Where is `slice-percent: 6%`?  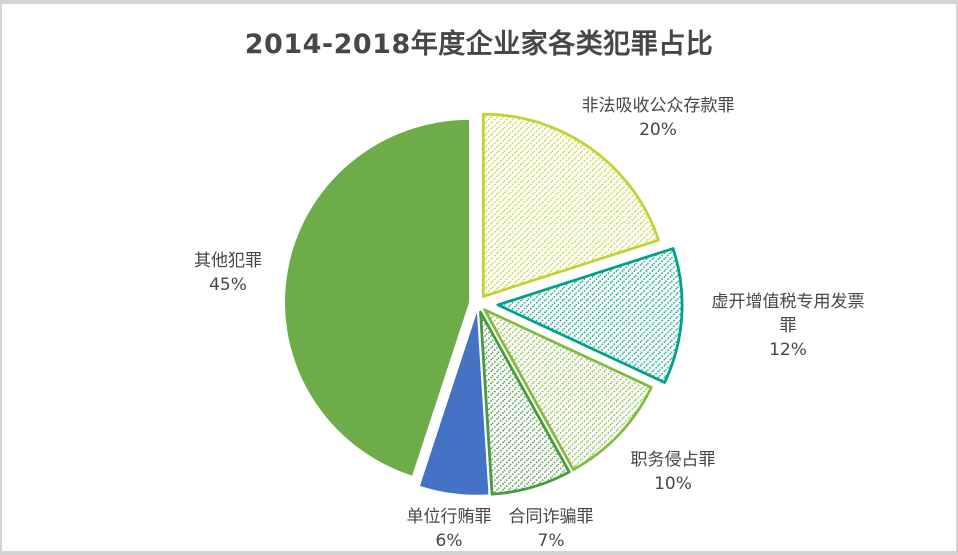
slice-percent: 6% is located at coordinates (449, 541).